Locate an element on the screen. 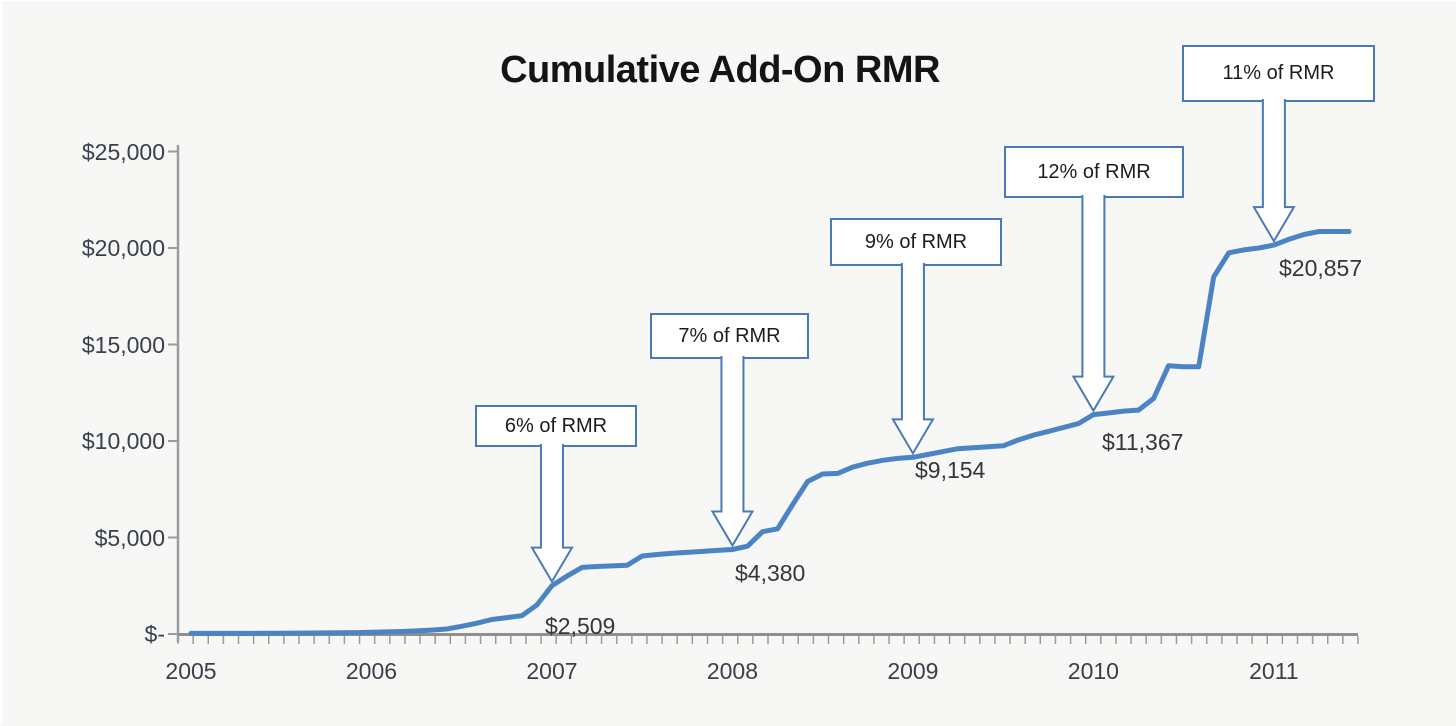 The width and height of the screenshot is (1456, 726). x-axis-tick-label: 2005 is located at coordinates (191, 671).